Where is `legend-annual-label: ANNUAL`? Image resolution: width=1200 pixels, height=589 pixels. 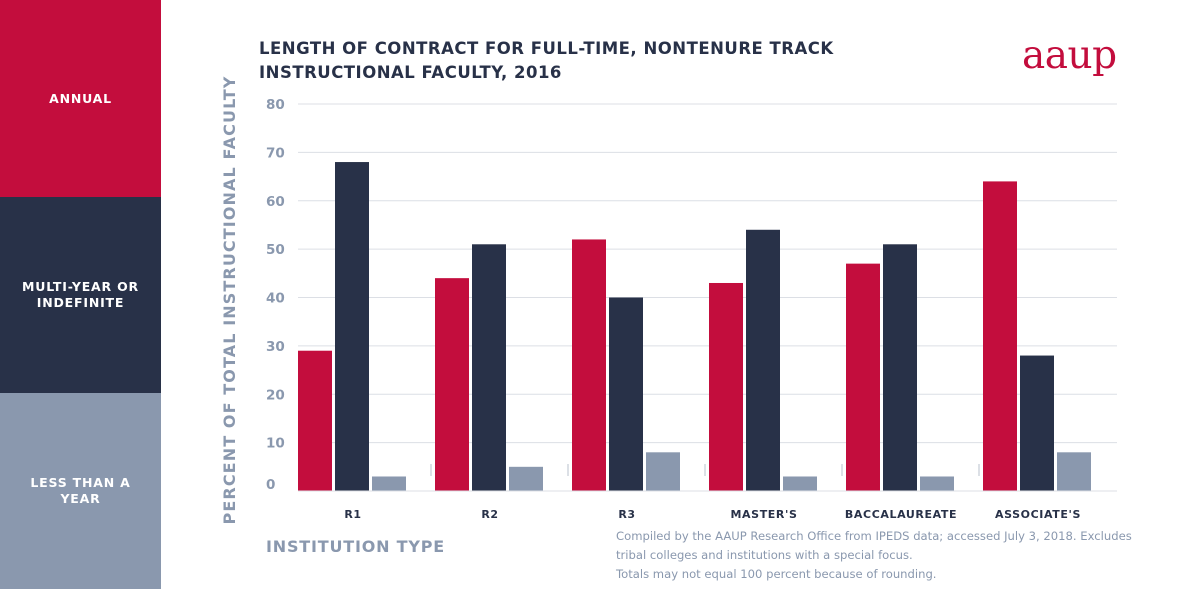 legend-annual-label: ANNUAL is located at coordinates (80, 98).